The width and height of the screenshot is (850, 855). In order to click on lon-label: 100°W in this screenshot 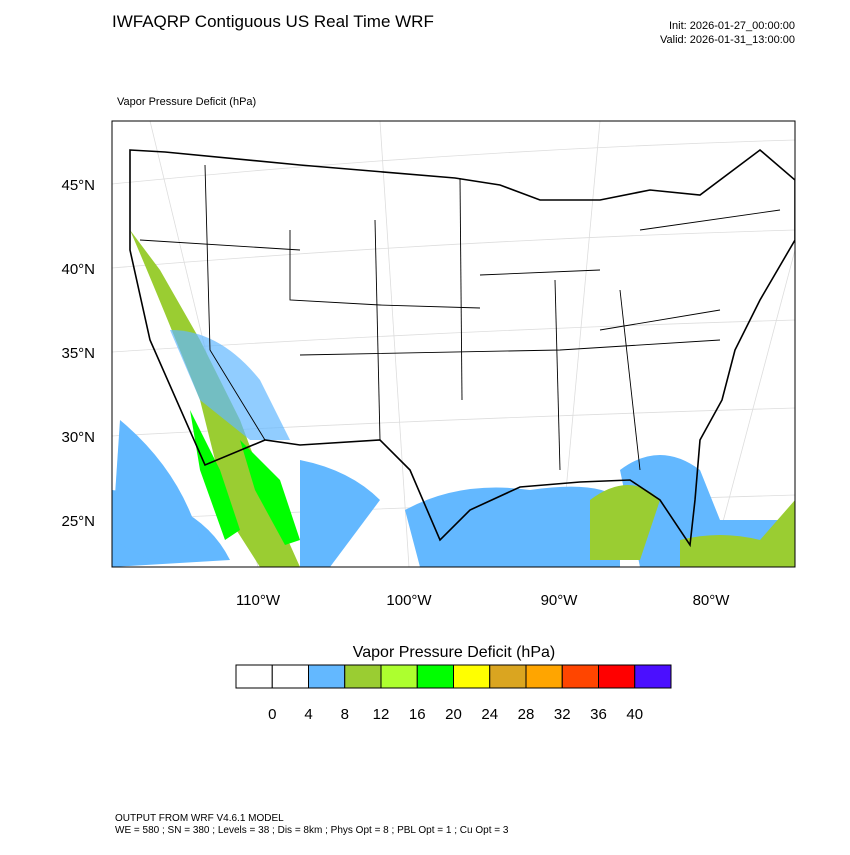, I will do `click(409, 600)`.